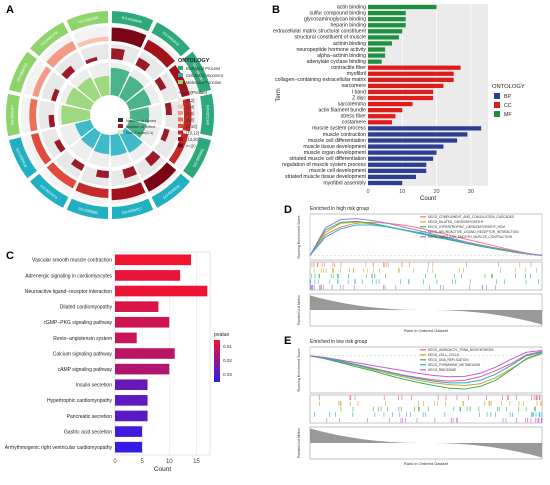  I want to click on x-tick-label: 15, so click(196, 462).